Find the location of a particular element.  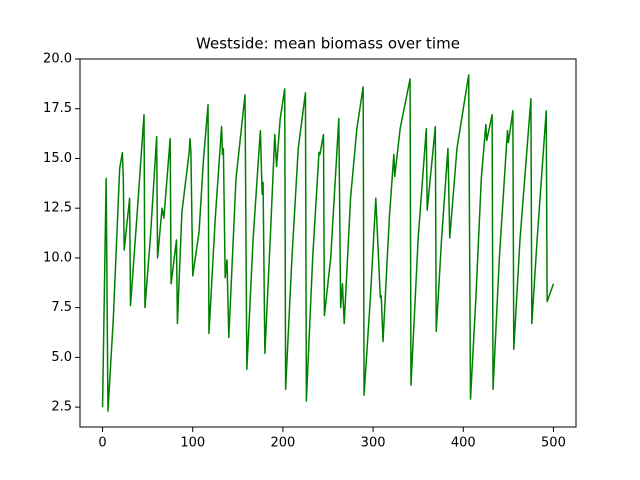

y-tick-label: 5.0 is located at coordinates (61, 357).